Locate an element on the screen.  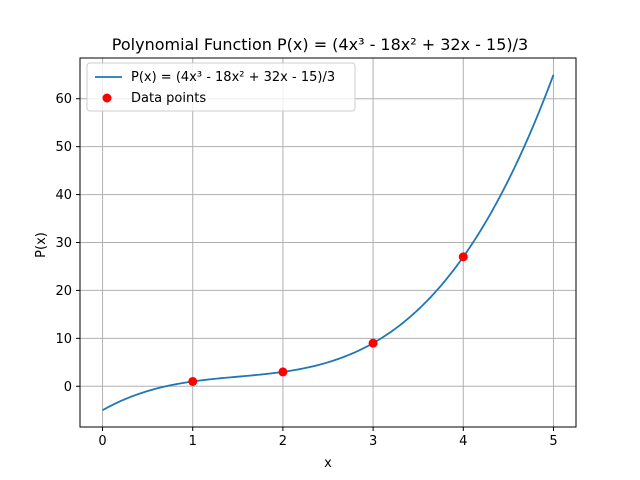
x-tick-label: 5 is located at coordinates (553, 441).